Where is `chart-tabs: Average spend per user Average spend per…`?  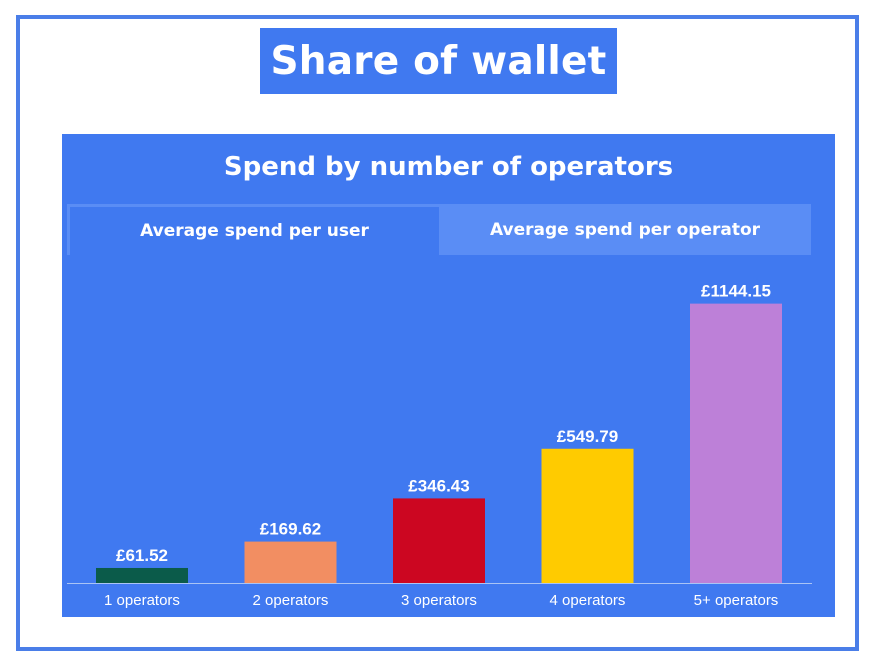 chart-tabs: Average spend per user Average spend per… is located at coordinates (439, 229).